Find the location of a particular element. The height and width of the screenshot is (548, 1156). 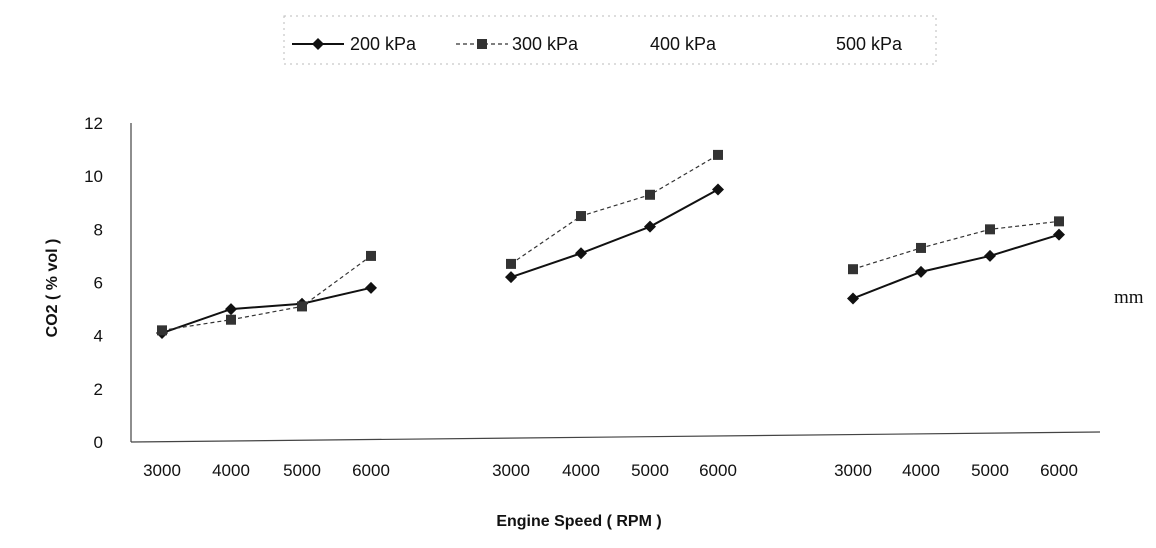

legend: 200 kPa 300 kPa 400 kPa 500 kPa is located at coordinates (597, 44).